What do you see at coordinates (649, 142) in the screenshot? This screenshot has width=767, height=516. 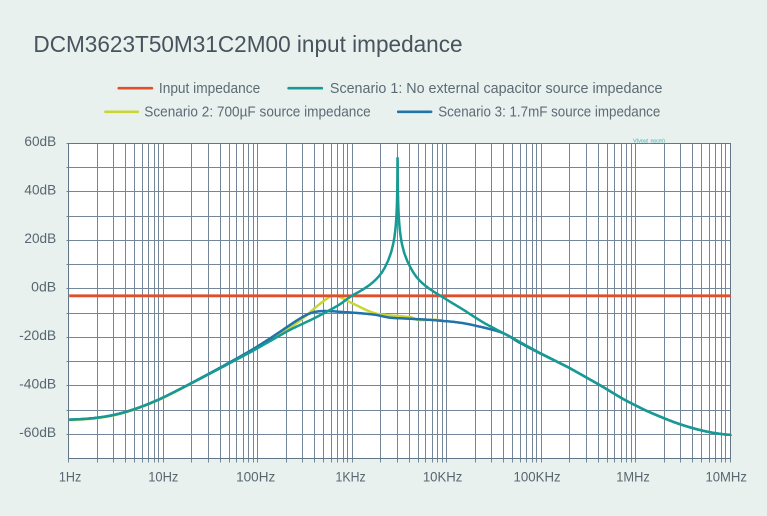 I see `svg-text: V(vout_nocm)` at bounding box center [649, 142].